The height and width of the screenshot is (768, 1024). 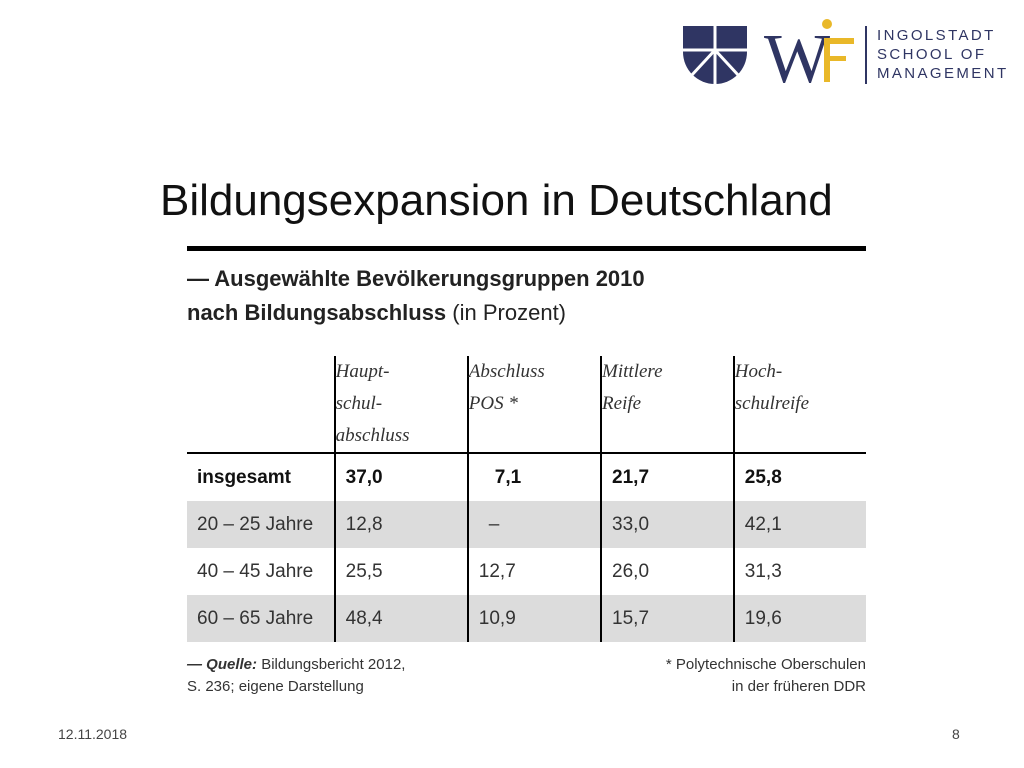 I want to click on logo-line-2: SCHOOL OF, so click(x=932, y=54).